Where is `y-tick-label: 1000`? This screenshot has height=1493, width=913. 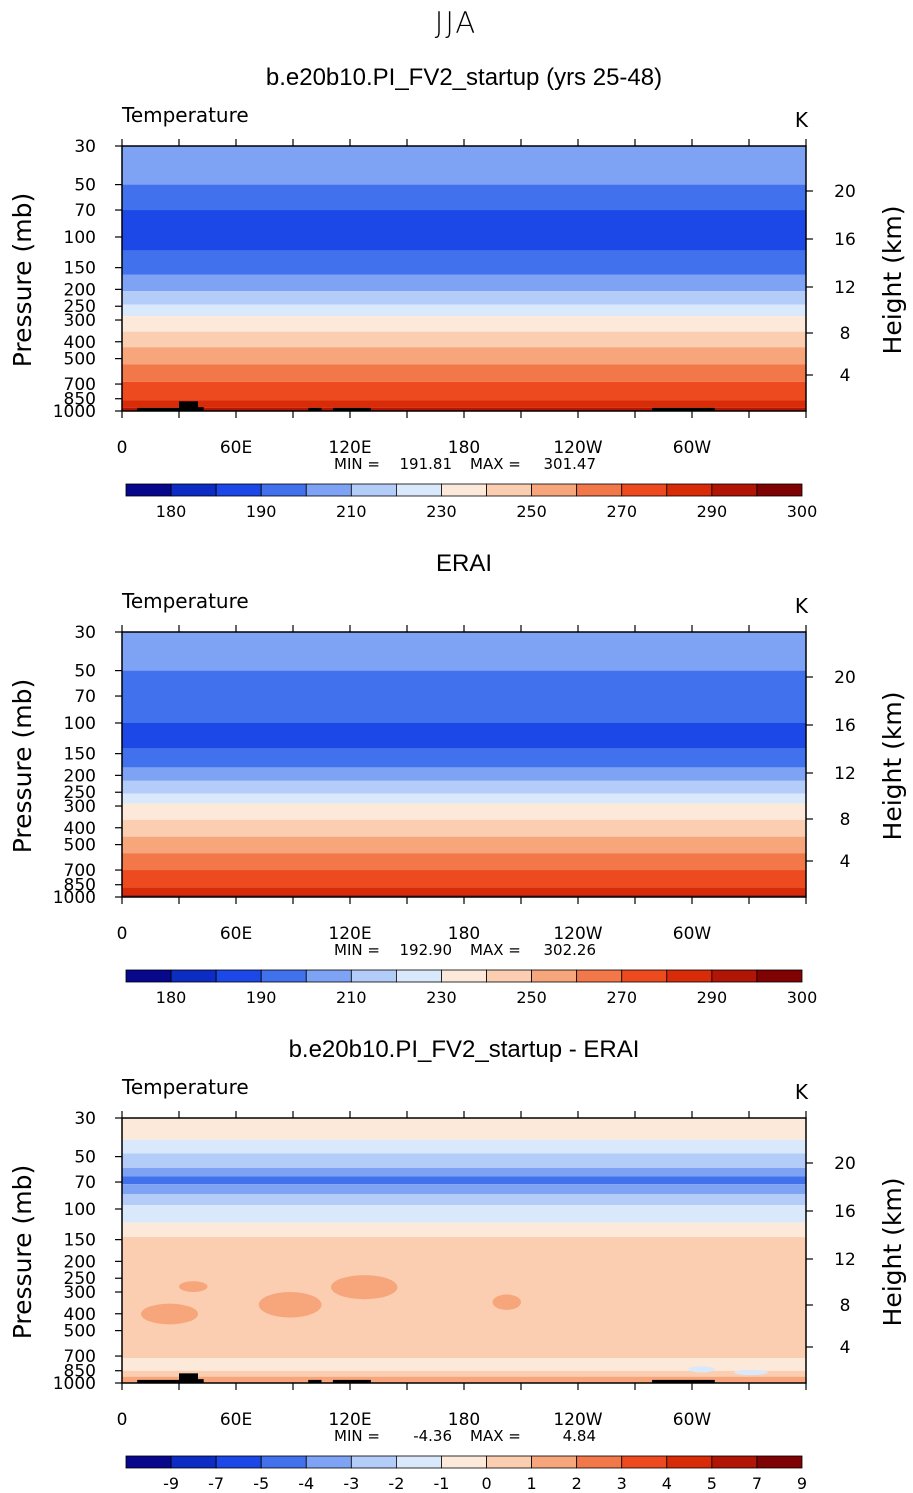 y-tick-label: 1000 is located at coordinates (74, 898).